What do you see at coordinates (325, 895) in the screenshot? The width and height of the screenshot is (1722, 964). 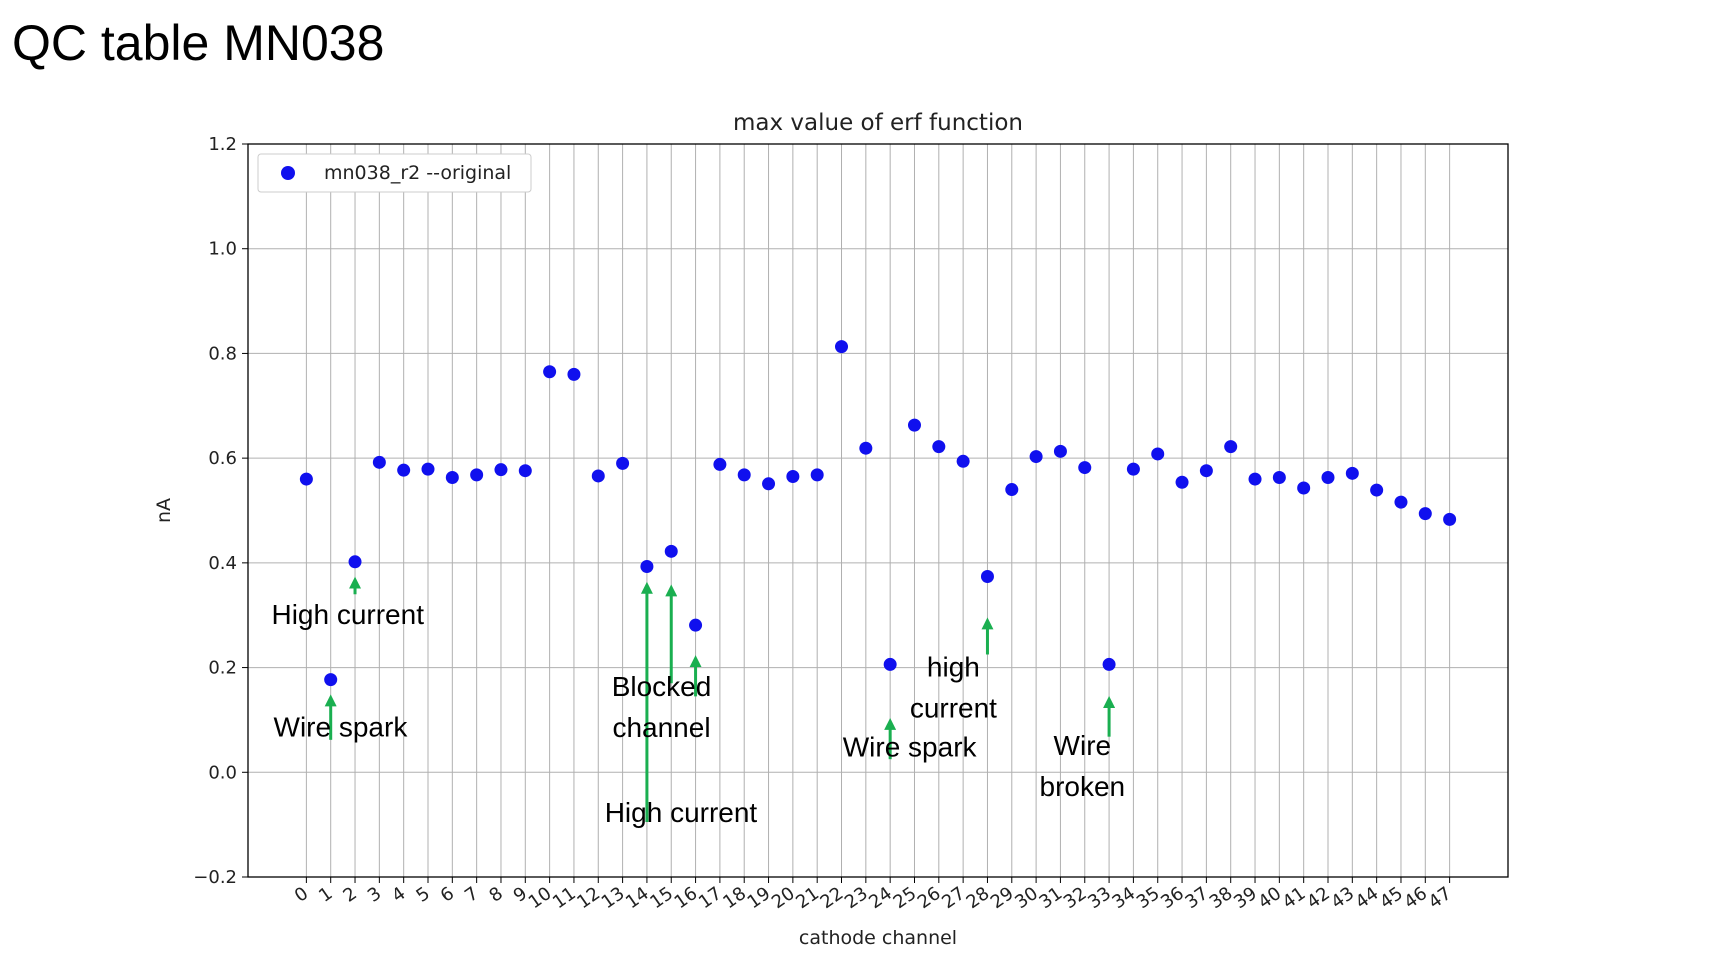 I see `x-tick-label: 1` at bounding box center [325, 895].